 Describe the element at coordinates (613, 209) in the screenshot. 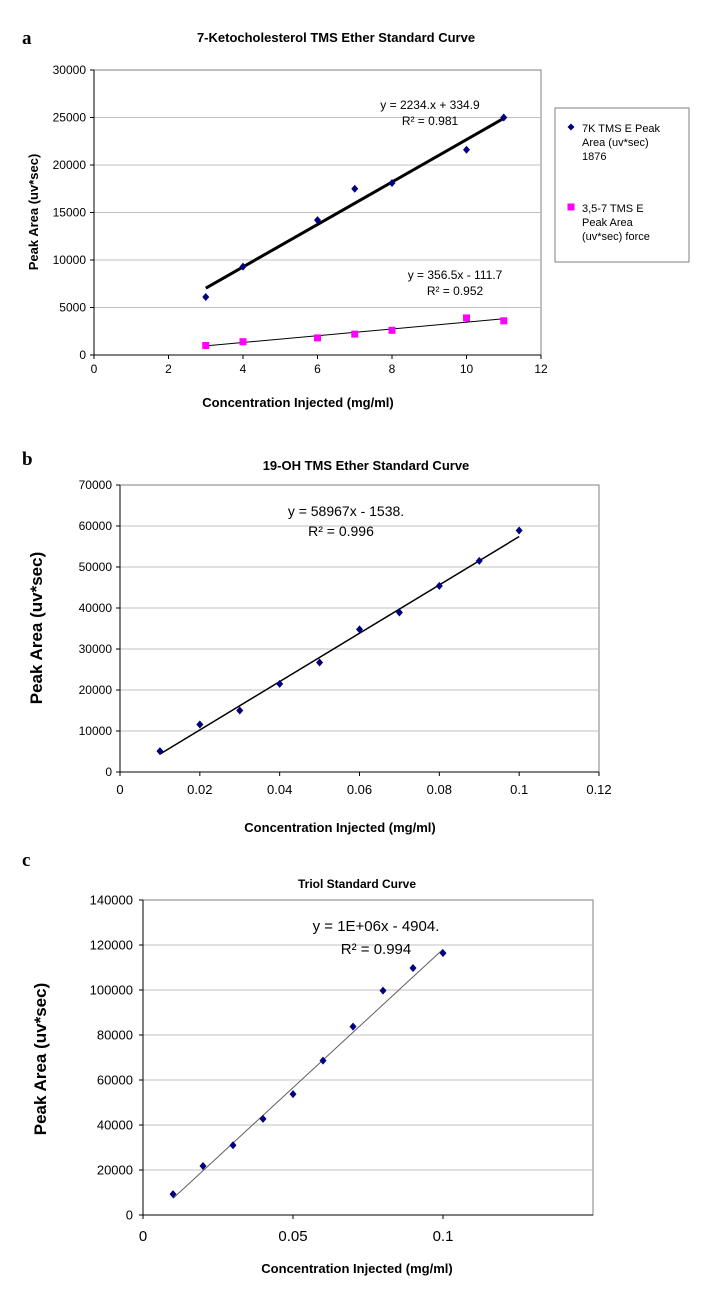

I see `legend-label-line: 3,5-7 TMS E` at that location.